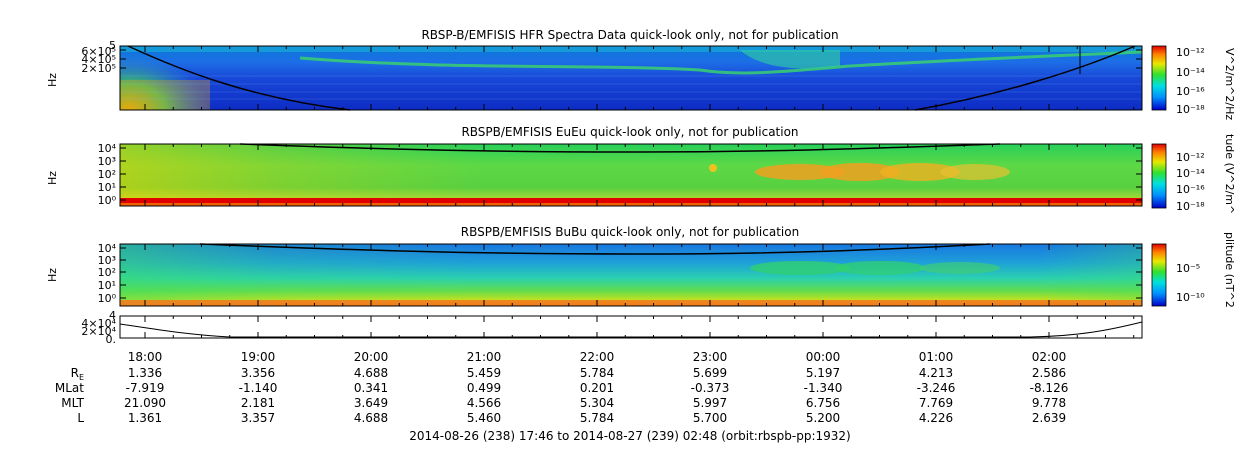 This screenshot has width=1250, height=453. I want to click on panel3-ytick: 10⁴, so click(107, 248).